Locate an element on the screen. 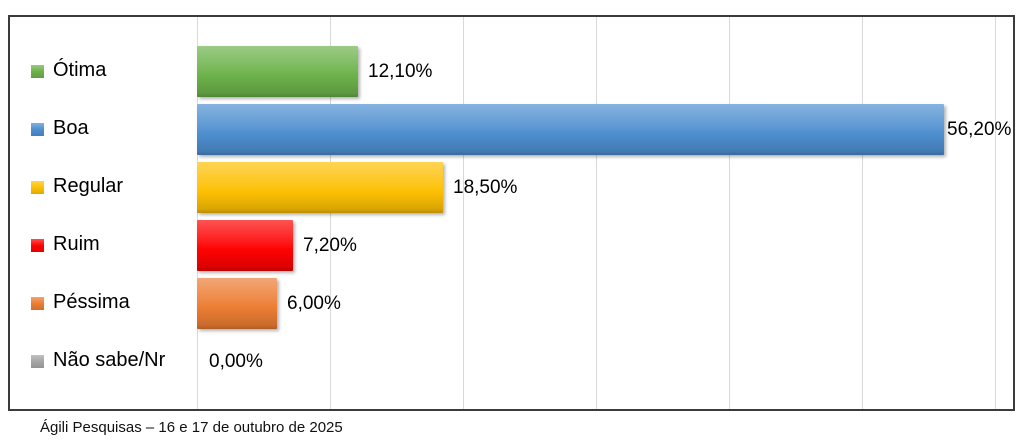 This screenshot has width=1024, height=445. chart-row: Regular 18,50% is located at coordinates (511, 187).